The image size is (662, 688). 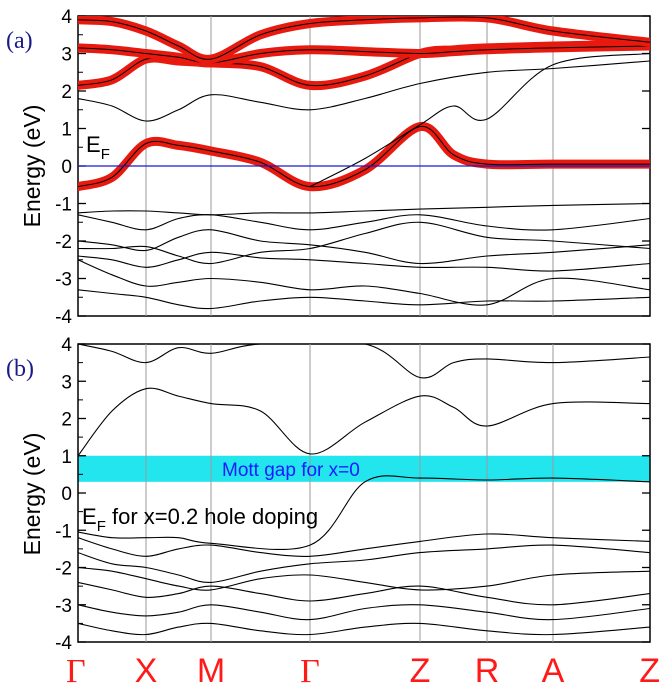 I want to click on kpoint-label-7: Z, so click(x=649, y=670).